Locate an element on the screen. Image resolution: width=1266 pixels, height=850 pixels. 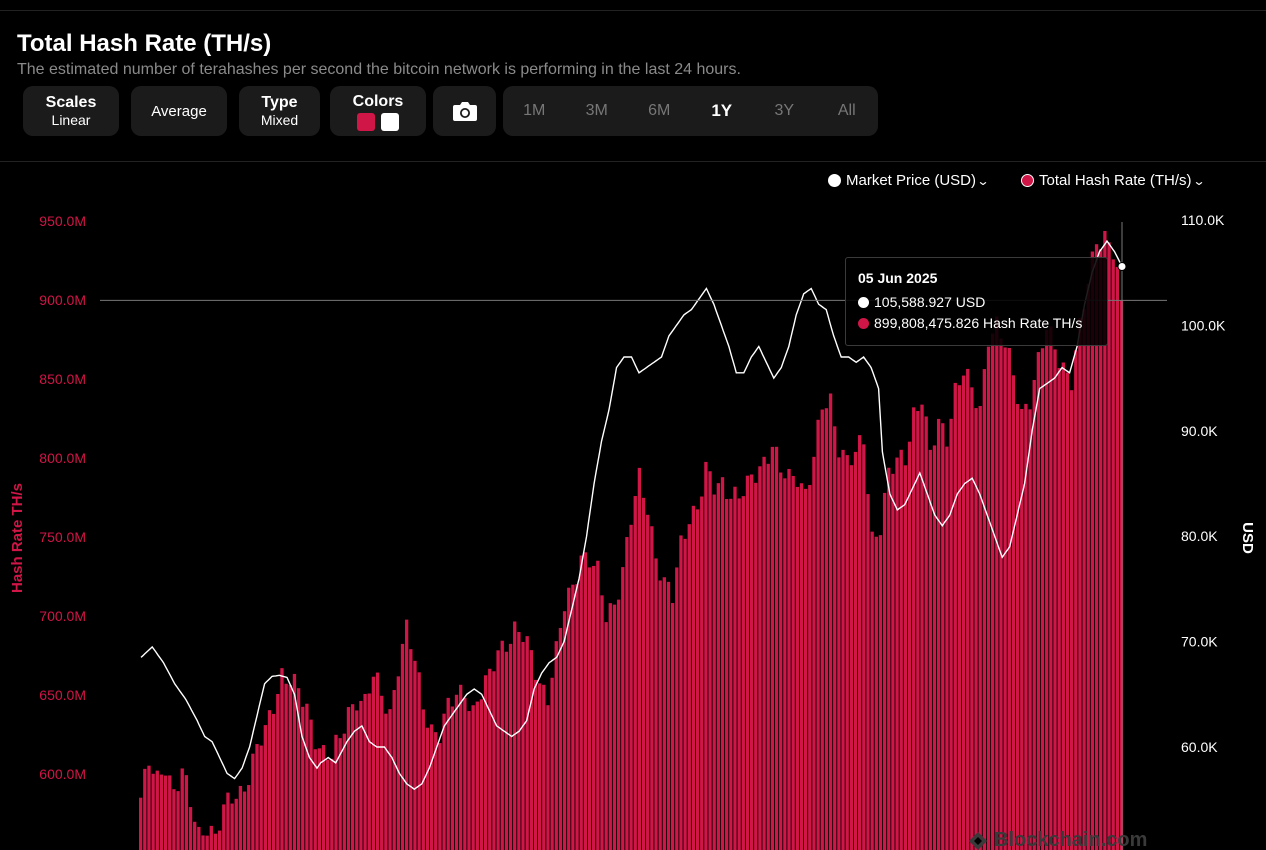
blockchain-watermark: Blockchain.com is located at coordinates (1057, 839).